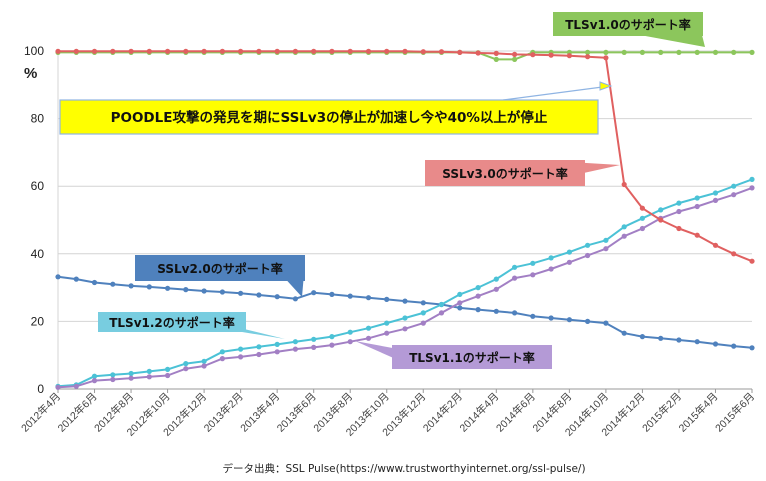 The height and width of the screenshot is (481, 766). What do you see at coordinates (40, 389) in the screenshot?
I see `y-tick-label: 0` at bounding box center [40, 389].